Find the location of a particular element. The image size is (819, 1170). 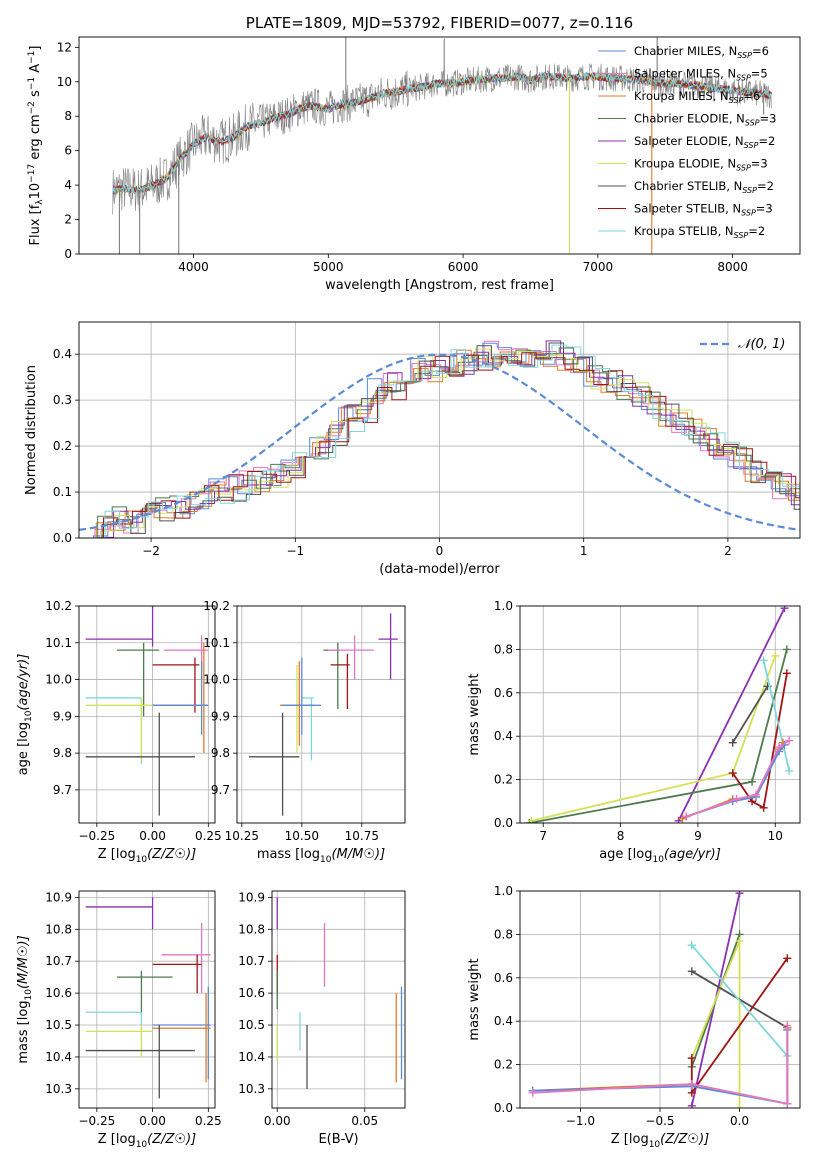

age_vs_mass-point-kroupa_elodie is located at coordinates (297, 709).